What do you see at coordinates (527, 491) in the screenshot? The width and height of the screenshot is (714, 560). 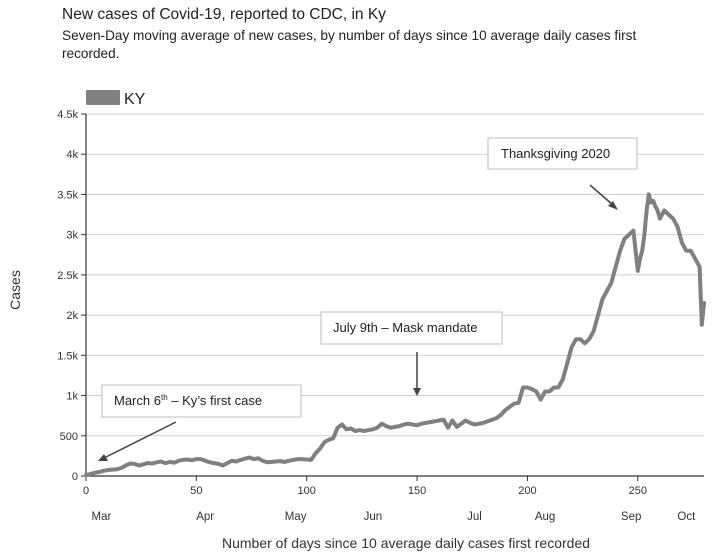 I see `x-tick-label: 200` at bounding box center [527, 491].